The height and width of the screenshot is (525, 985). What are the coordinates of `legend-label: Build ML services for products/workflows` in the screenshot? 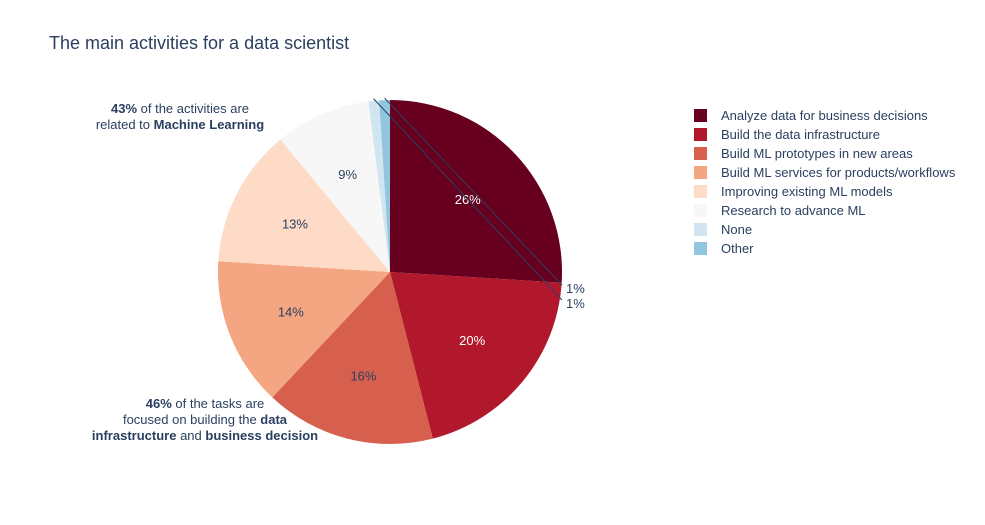 It's located at (838, 172).